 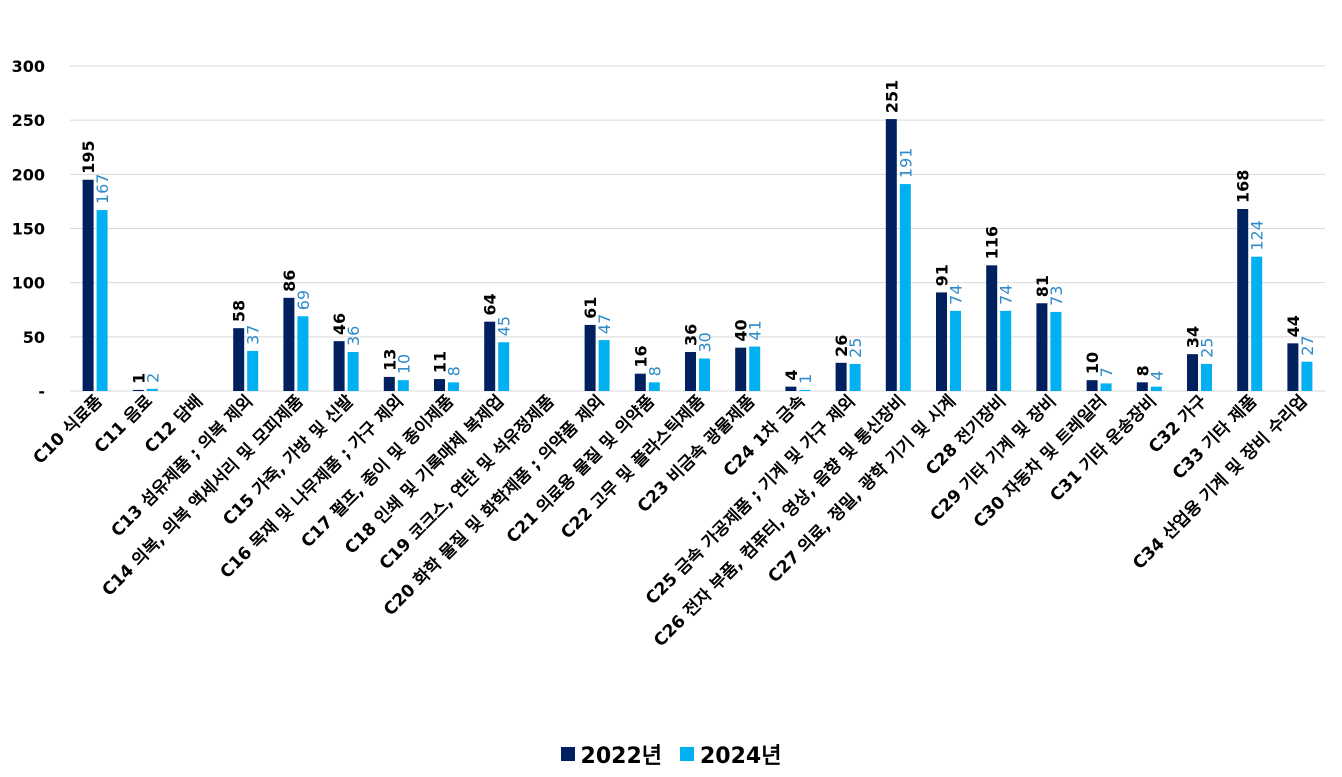 I want to click on data-label-2022: 64, so click(x=490, y=304).